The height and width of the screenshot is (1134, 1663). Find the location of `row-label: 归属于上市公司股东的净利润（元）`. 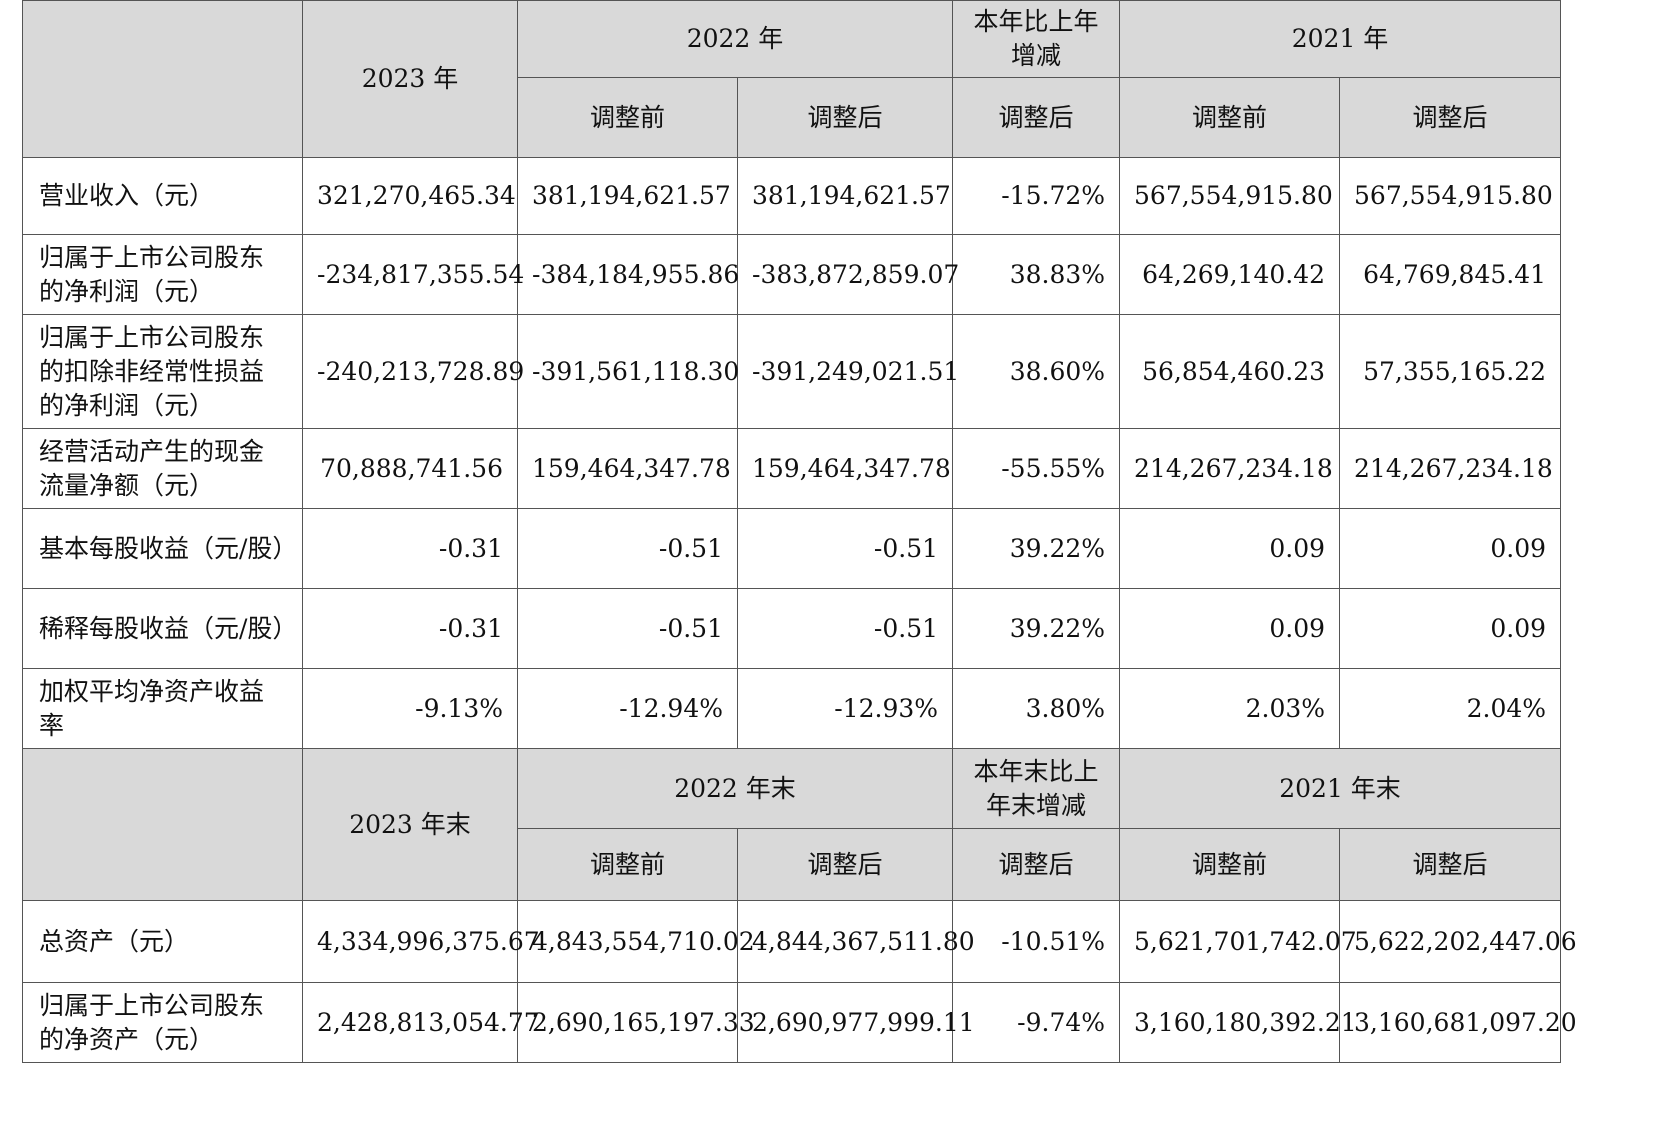

row-label: 归属于上市公司股东的净利润（元） is located at coordinates (162, 274).